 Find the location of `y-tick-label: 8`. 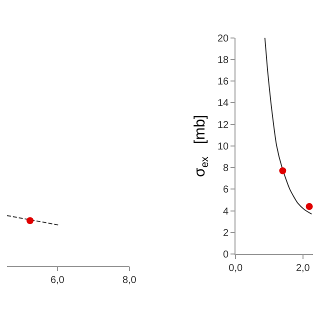

y-tick-label: 8 is located at coordinates (226, 168).